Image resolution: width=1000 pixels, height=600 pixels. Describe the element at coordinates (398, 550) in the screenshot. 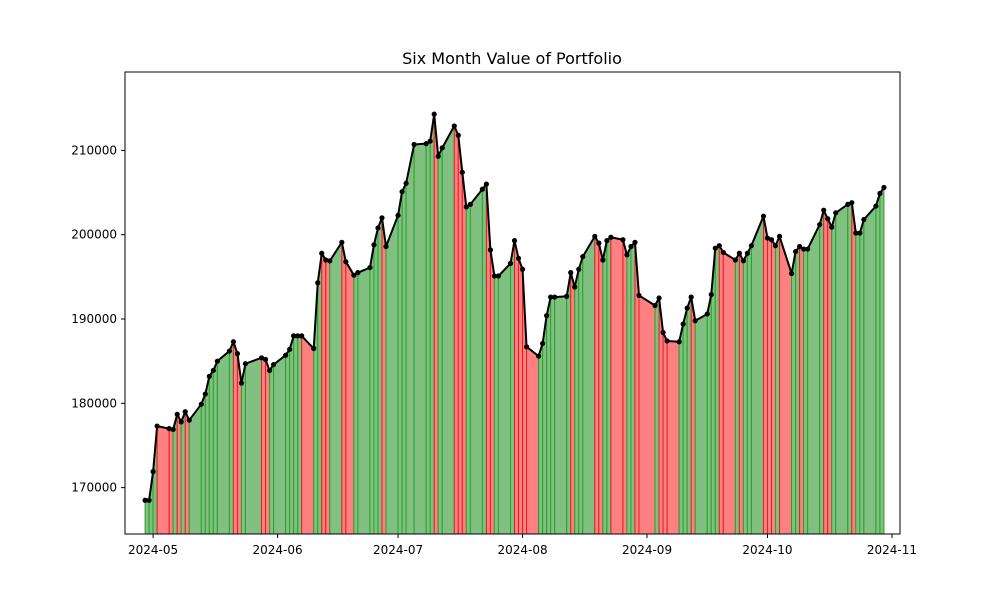

I see `x-tick-label: 2024-07` at that location.